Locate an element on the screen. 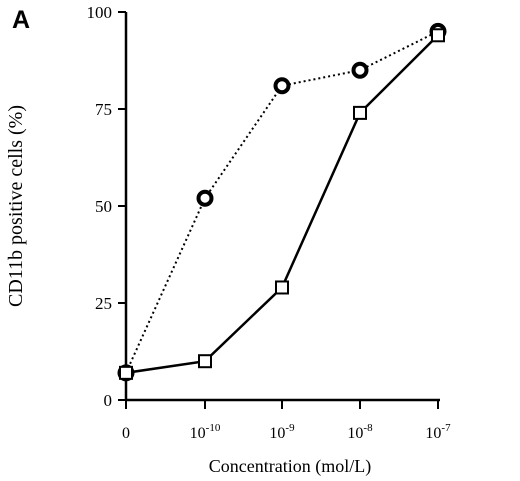 Image resolution: width=520 pixels, height=481 pixels. x-tick-label: 10⁻⁸ is located at coordinates (360, 432).